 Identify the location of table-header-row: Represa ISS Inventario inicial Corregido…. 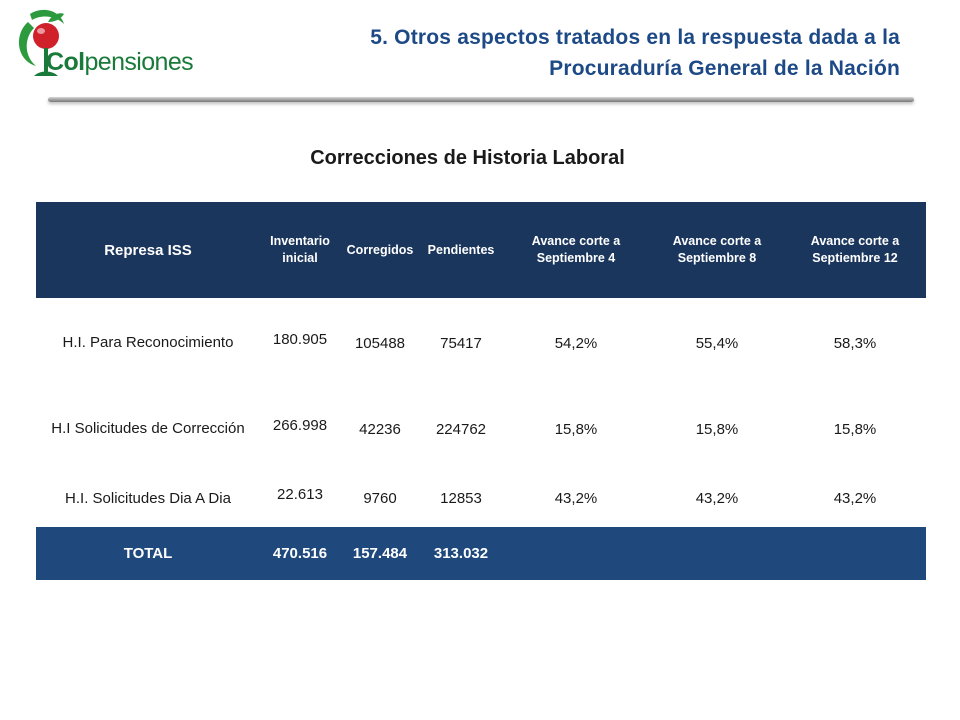
(481, 250).